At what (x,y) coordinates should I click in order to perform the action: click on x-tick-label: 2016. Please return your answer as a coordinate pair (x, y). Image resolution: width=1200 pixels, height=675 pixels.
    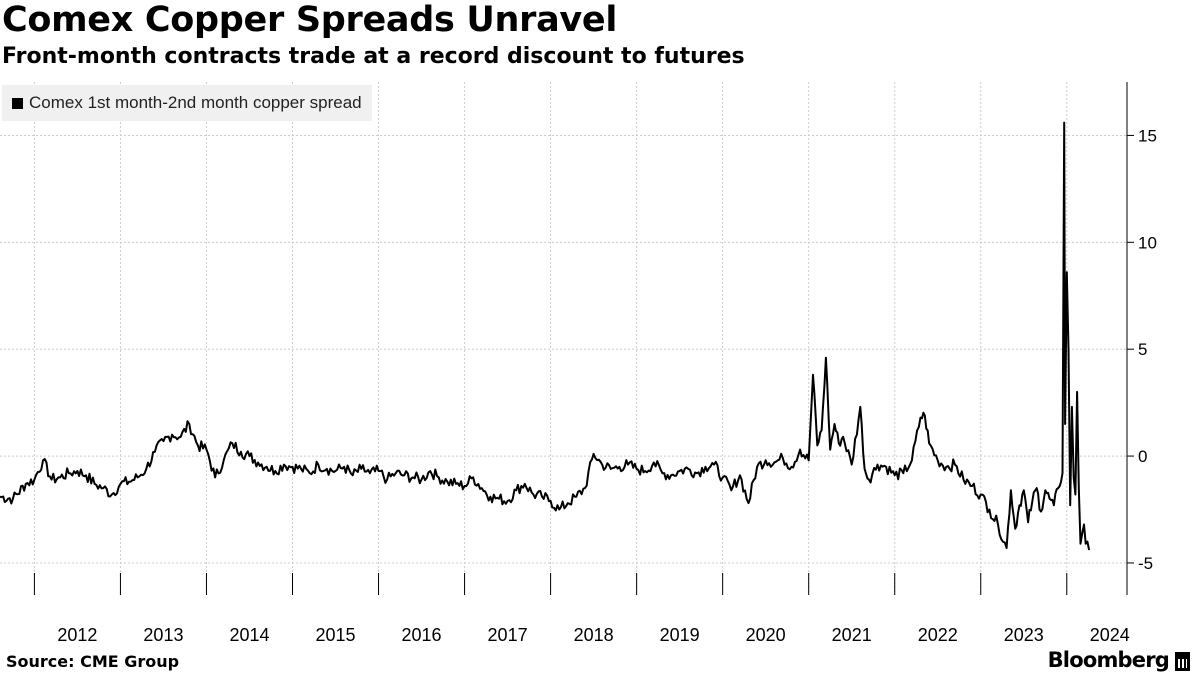
    Looking at the image, I should click on (422, 635).